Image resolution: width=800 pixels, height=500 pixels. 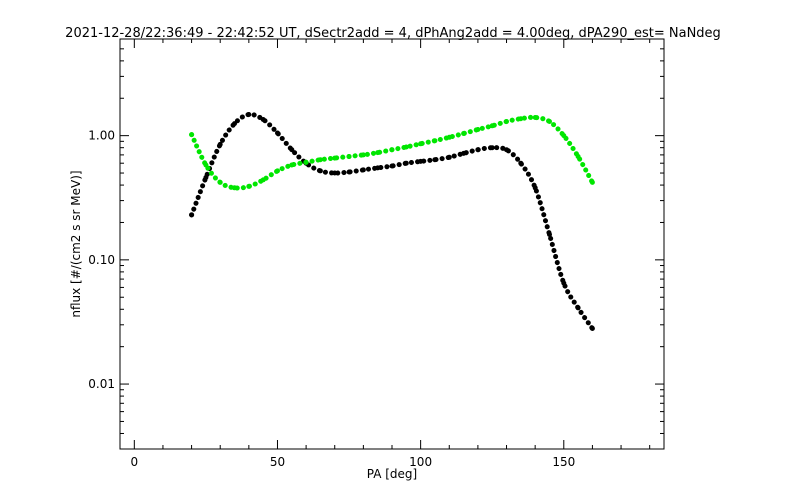 I want to click on y-tick-label: 1.00, so click(x=101, y=136).